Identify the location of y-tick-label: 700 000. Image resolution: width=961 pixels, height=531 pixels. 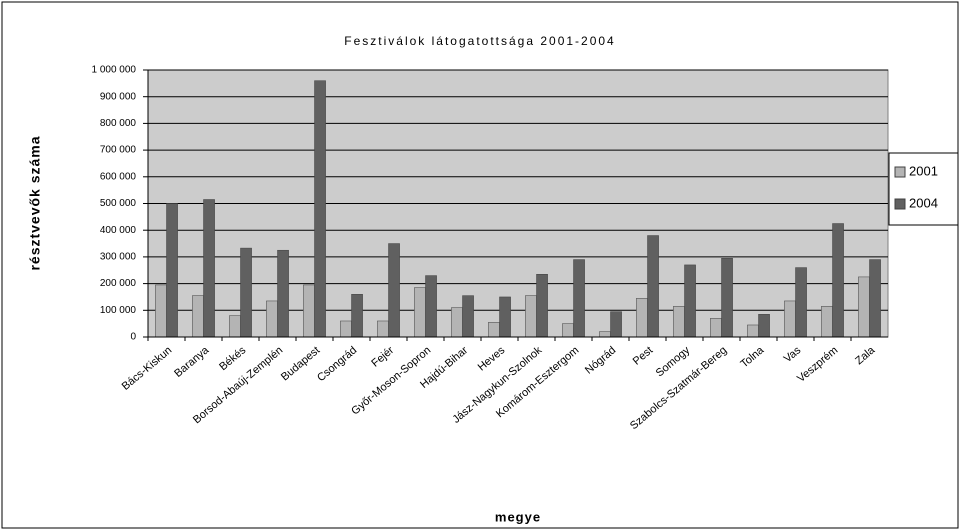
(118, 150).